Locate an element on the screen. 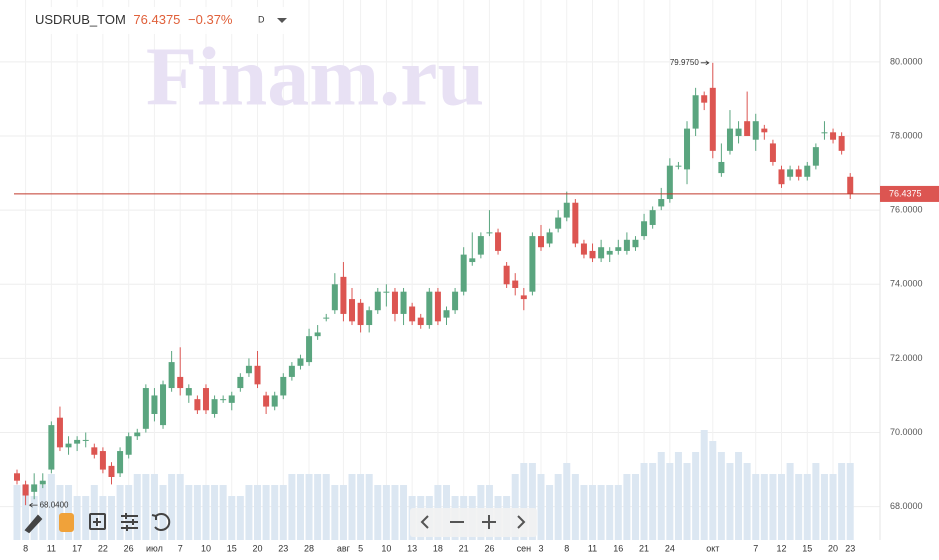 This screenshot has height=560, width=939. x-tick-label: 11 is located at coordinates (51, 548).